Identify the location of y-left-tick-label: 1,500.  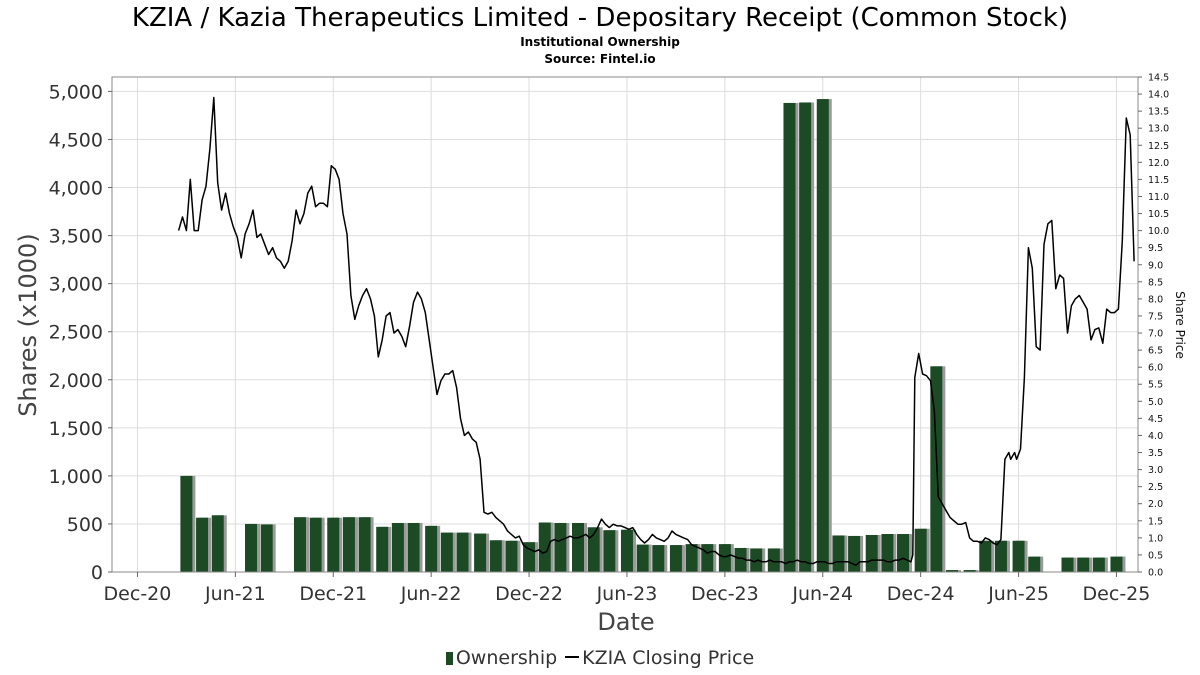
(76, 429).